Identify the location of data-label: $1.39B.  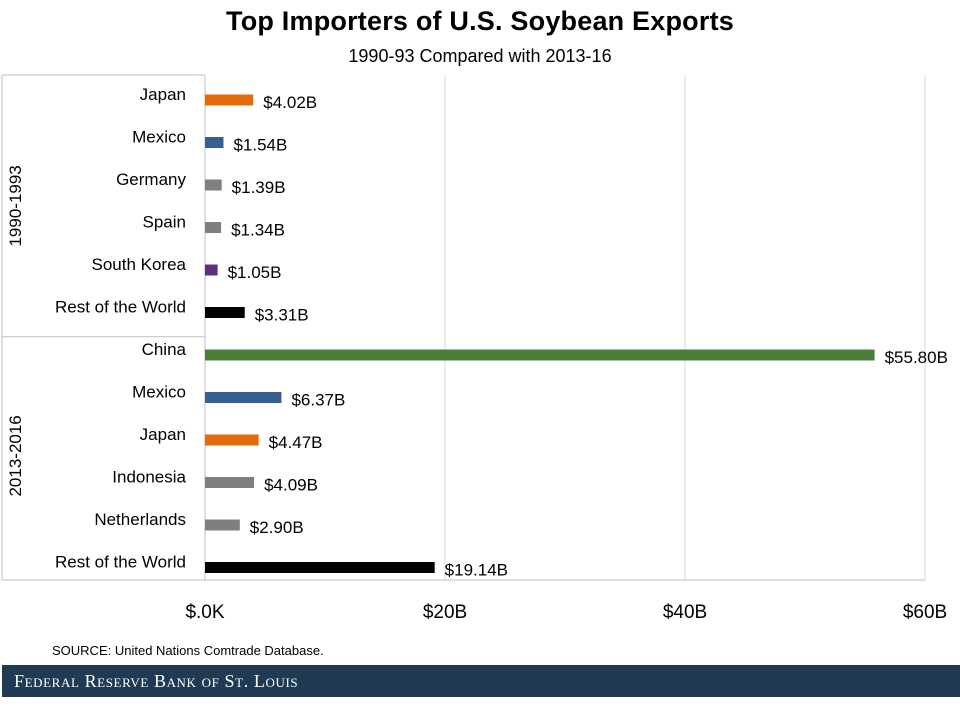
(259, 187).